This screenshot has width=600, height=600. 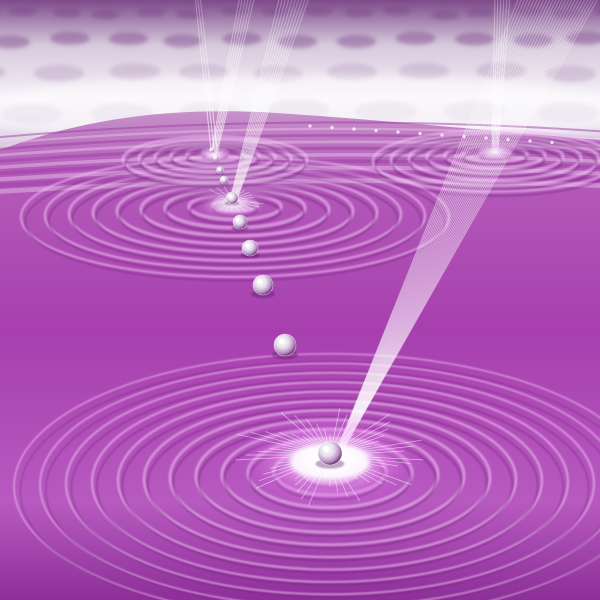 What do you see at coordinates (215, 164) in the screenshot?
I see `ripple-shadow` at bounding box center [215, 164].